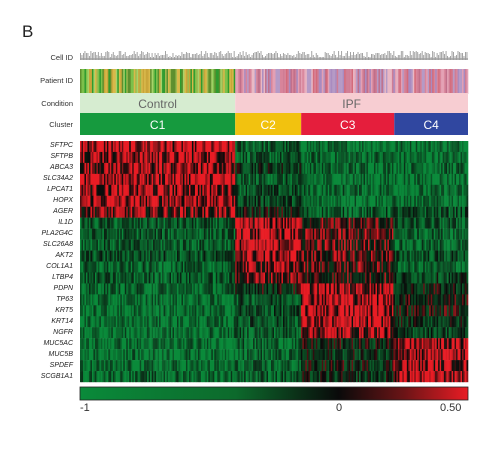 The image size is (500, 459). Describe the element at coordinates (64, 310) in the screenshot. I see `gene-label-krt5: KRT5` at that location.